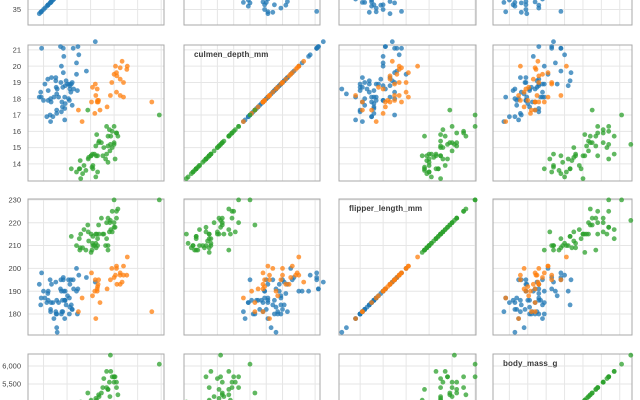 This screenshot has width=640, height=400. I want to click on panel-r1c1, so click(96, 13).